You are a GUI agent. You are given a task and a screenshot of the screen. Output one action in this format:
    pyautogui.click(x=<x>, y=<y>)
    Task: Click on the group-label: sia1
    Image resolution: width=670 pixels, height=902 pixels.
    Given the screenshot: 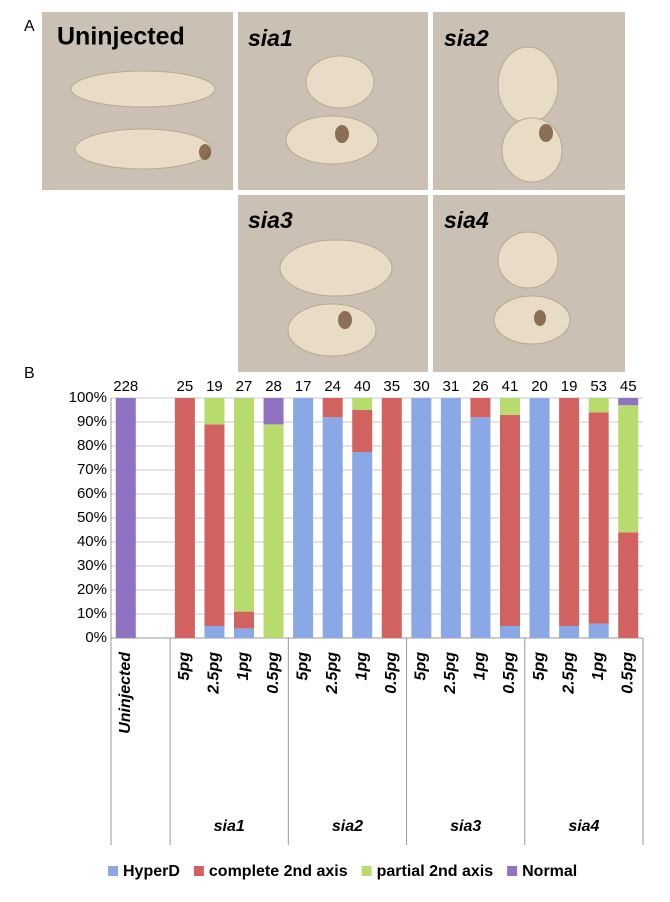 What is the action you would take?
    pyautogui.click(x=229, y=826)
    